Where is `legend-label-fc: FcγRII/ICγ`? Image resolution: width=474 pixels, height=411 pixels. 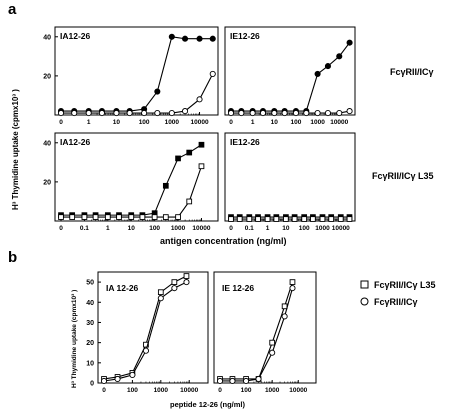
legend-label-fc: FcγRII/ICγ is located at coordinates (396, 302).